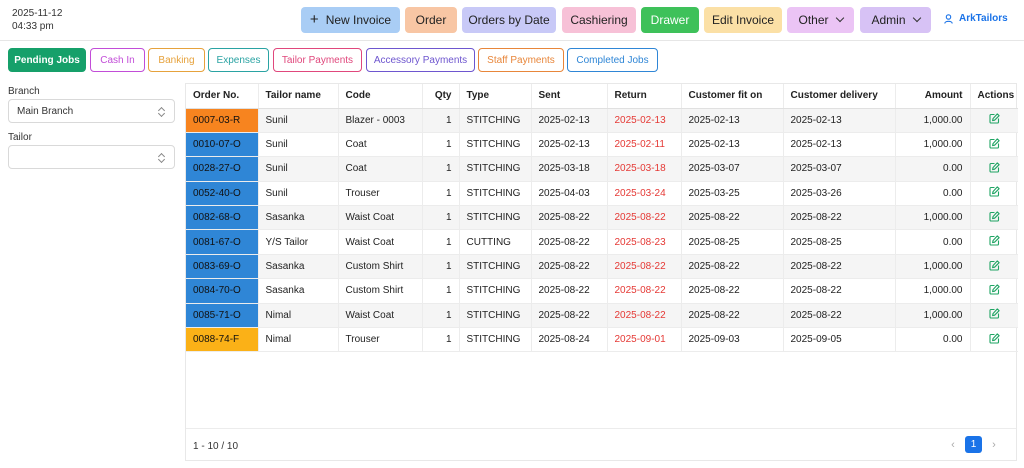  I want to click on cell-return: 2025-03-24, so click(644, 194).